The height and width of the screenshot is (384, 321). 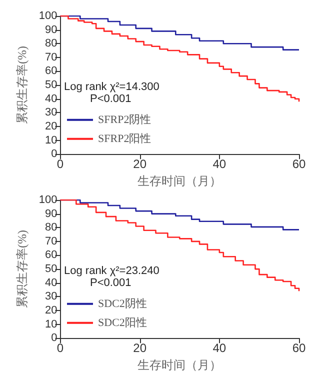 What do you see at coordinates (112, 270) in the screenshot?
I see `annotation: Log rank χ²=23.240` at bounding box center [112, 270].